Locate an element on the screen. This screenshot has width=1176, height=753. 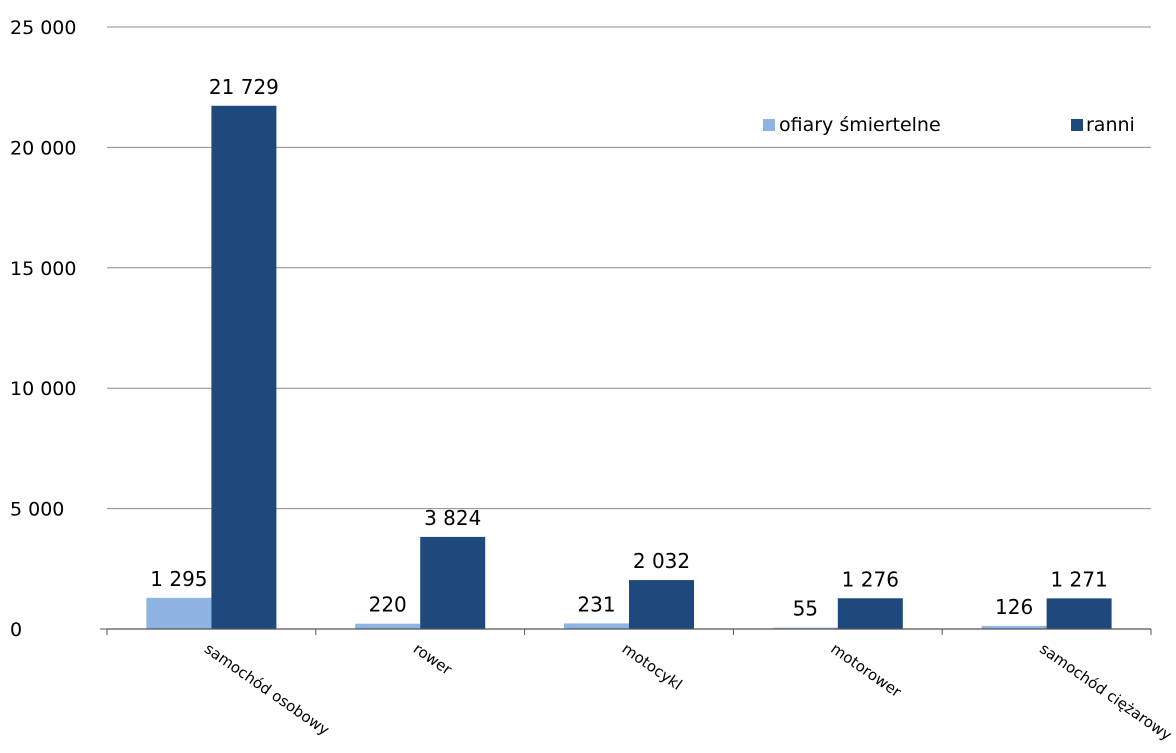
data-label: 1 271 is located at coordinates (1078, 579).